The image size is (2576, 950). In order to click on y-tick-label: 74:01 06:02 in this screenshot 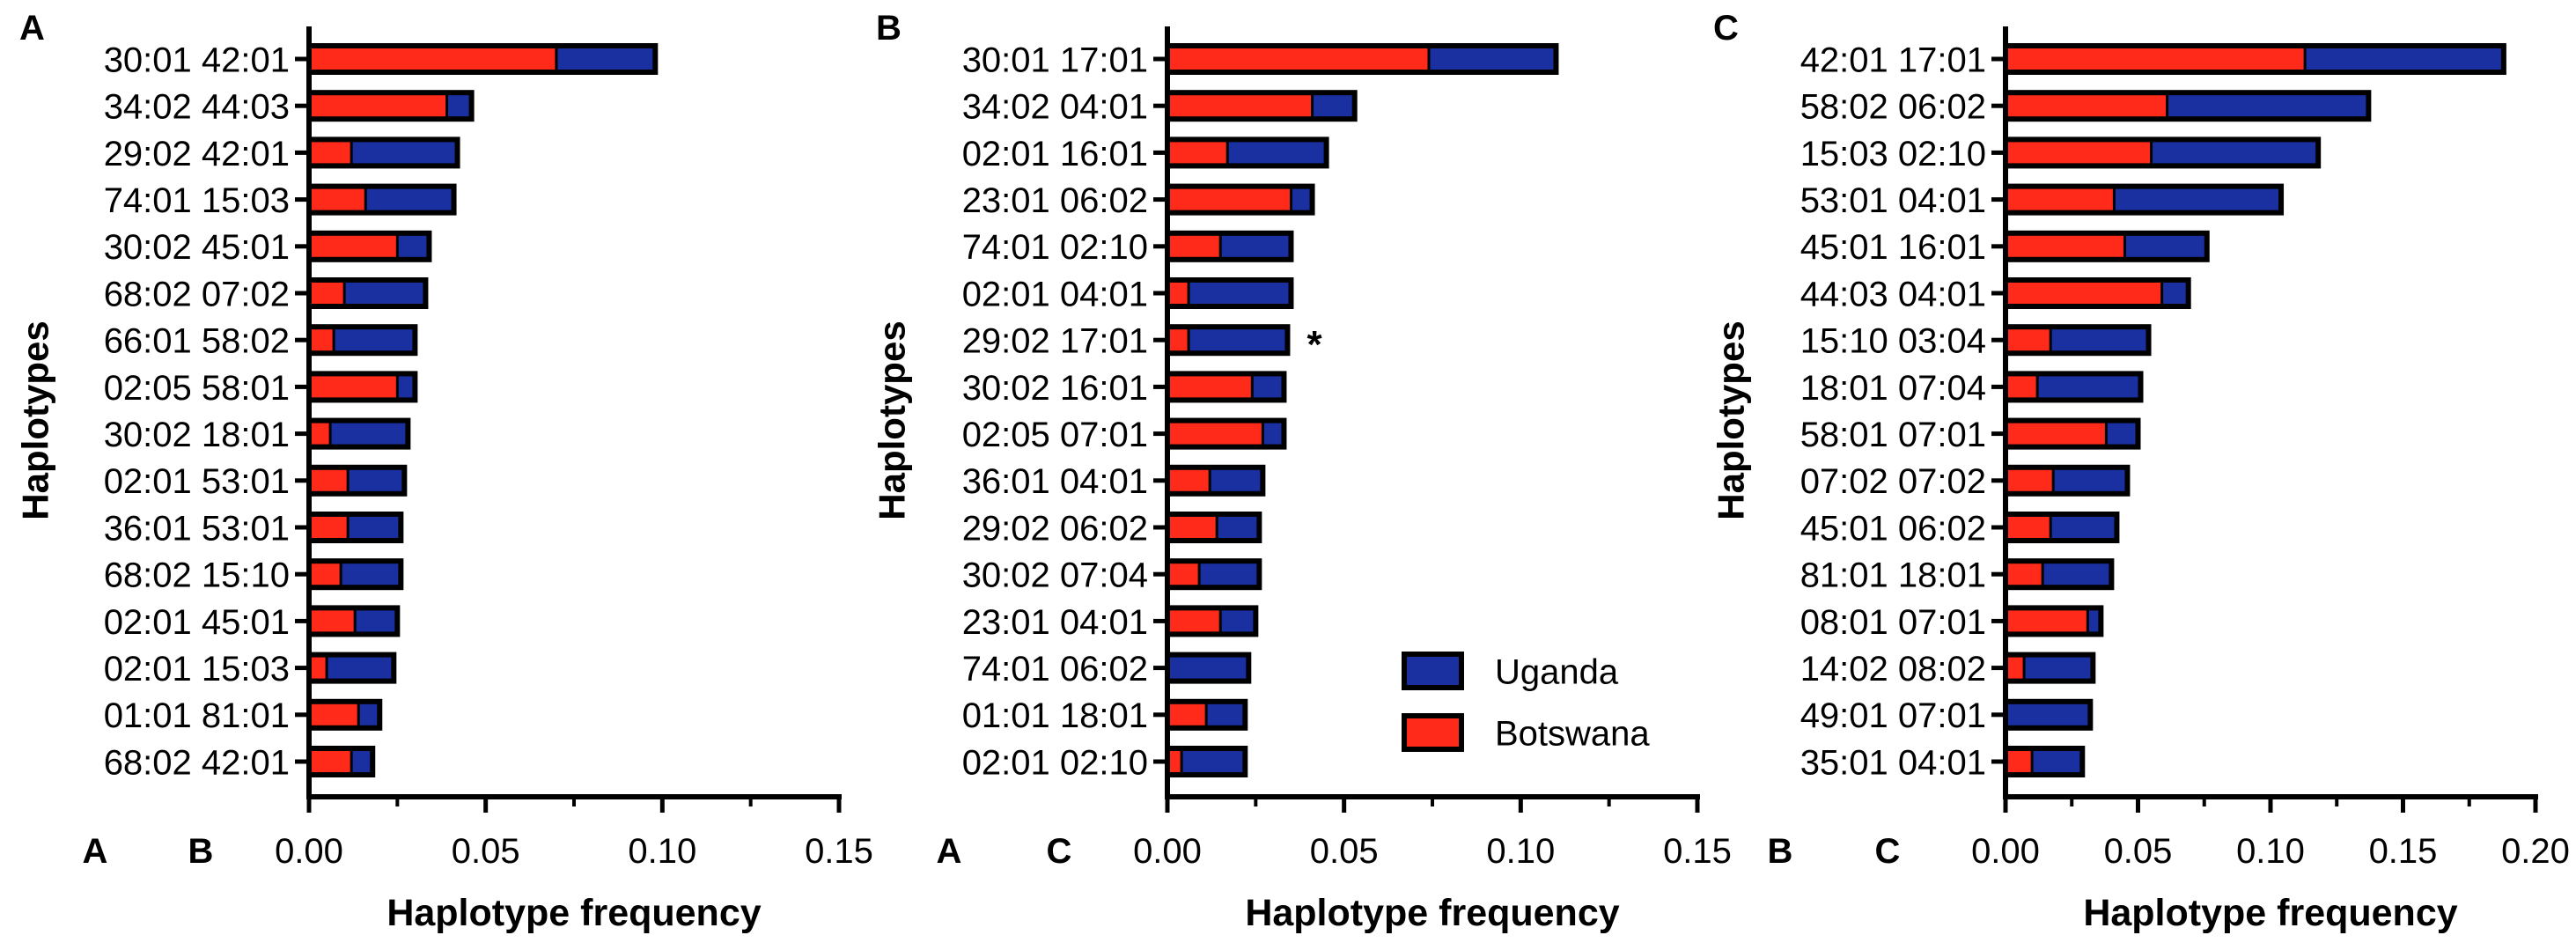, I will do `click(1055, 669)`.